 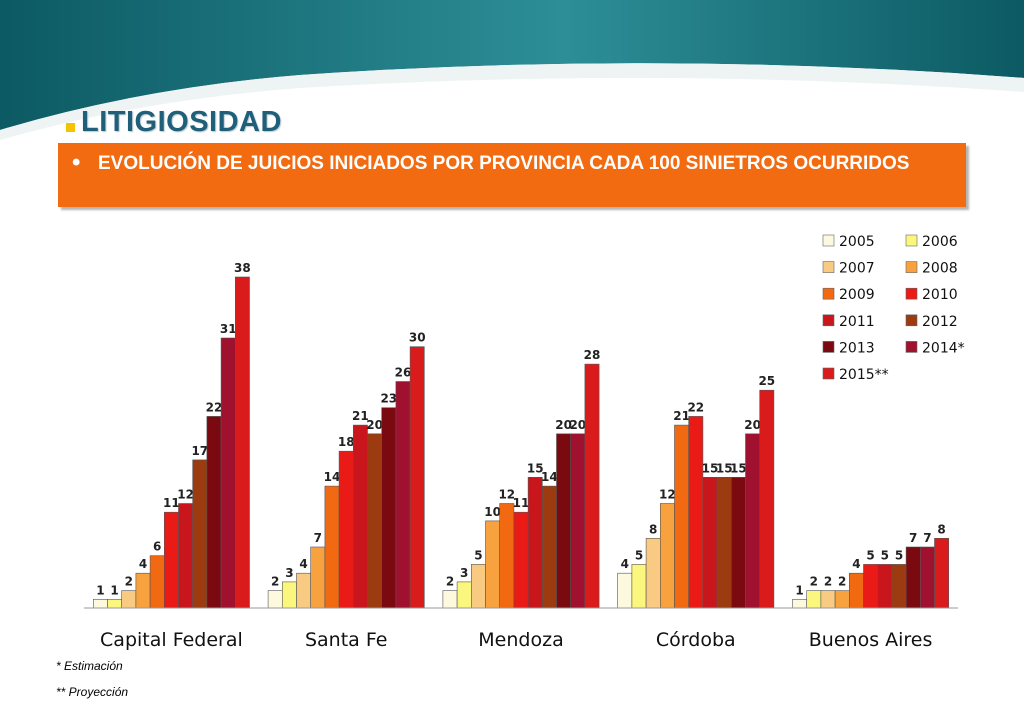 I want to click on category-label: Santa Fe, so click(x=346, y=640).